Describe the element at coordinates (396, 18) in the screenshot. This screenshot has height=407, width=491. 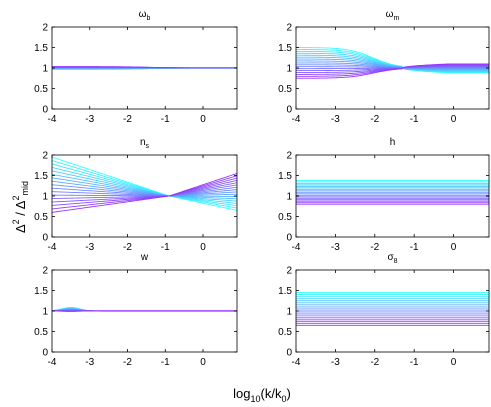
I see `title-sub: m` at that location.